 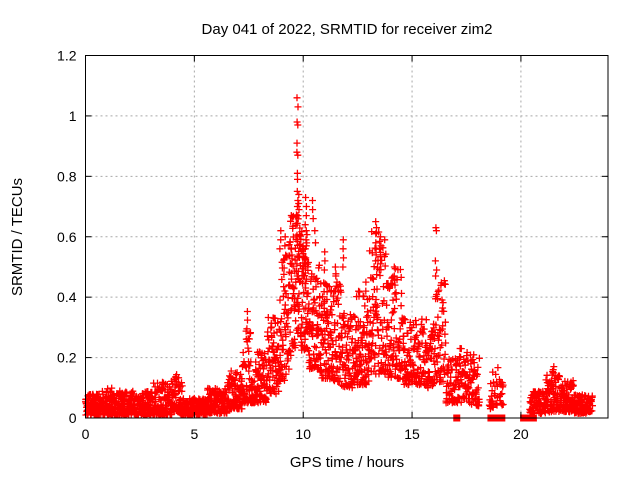 I want to click on svg-text: 0.6, so click(x=67, y=237).